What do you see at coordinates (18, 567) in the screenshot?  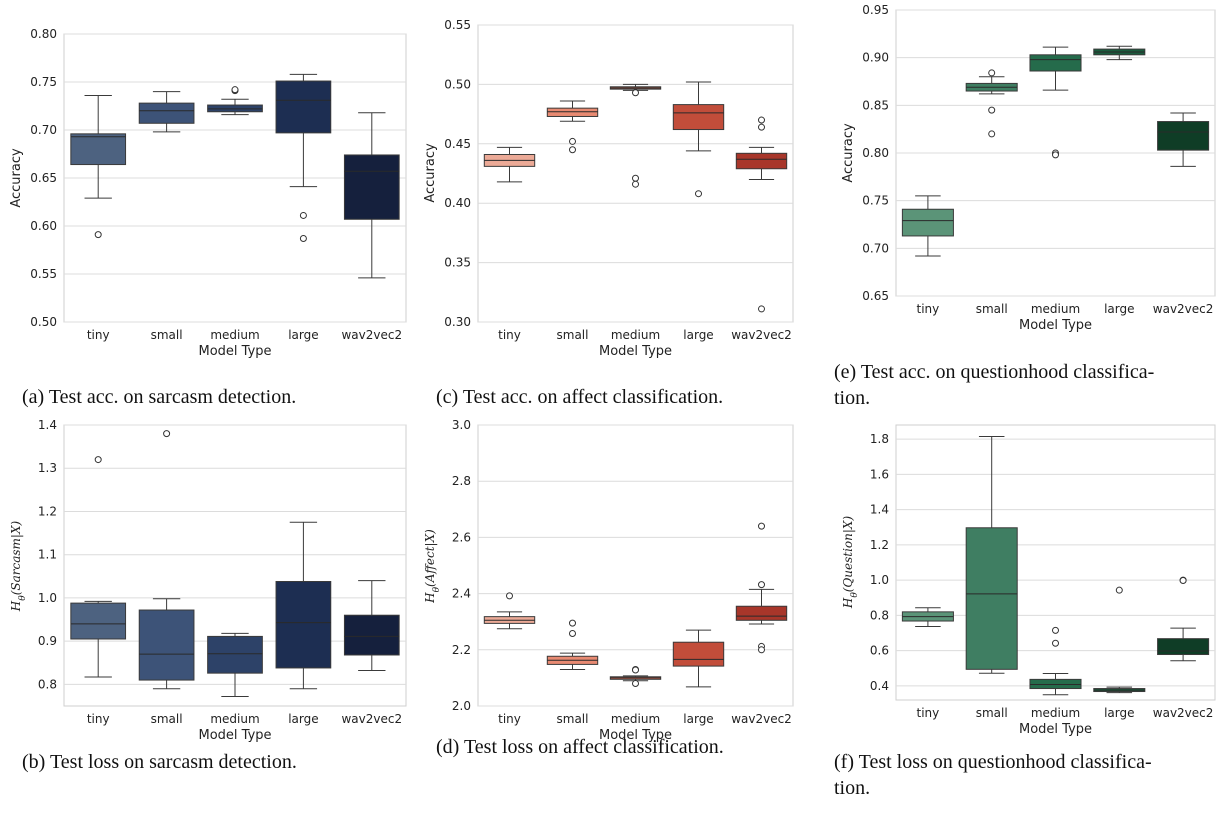 I see `y-axis-label: Hθ(Sarcasm|X)` at bounding box center [18, 567].